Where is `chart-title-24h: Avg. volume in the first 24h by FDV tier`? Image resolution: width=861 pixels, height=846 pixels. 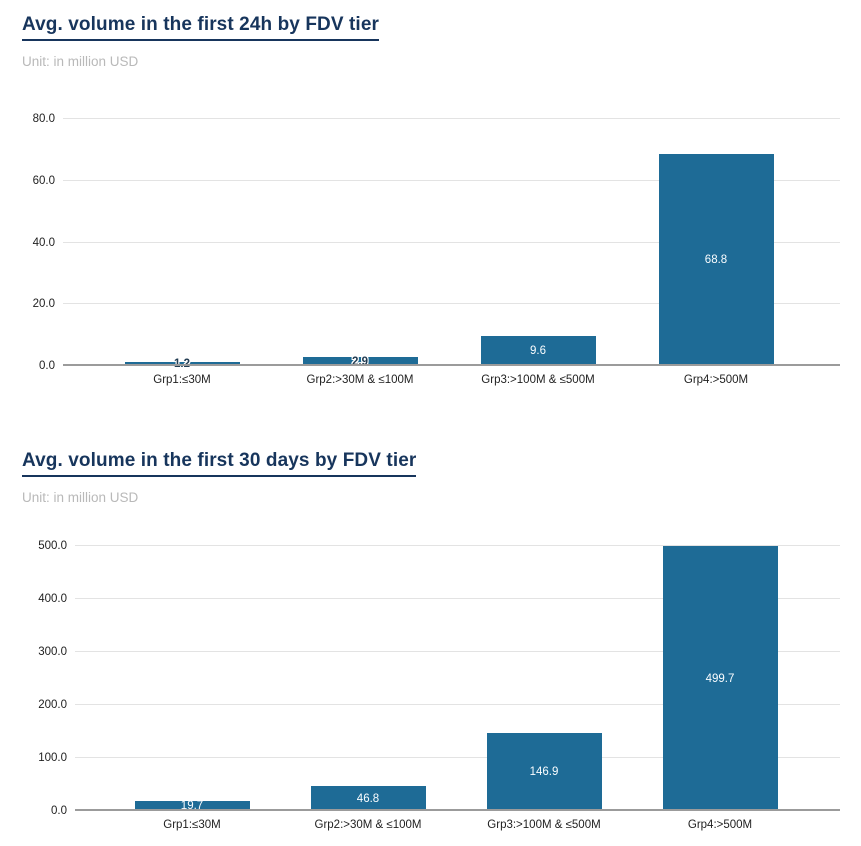 chart-title-24h: Avg. volume in the first 24h by FDV tier is located at coordinates (200, 27).